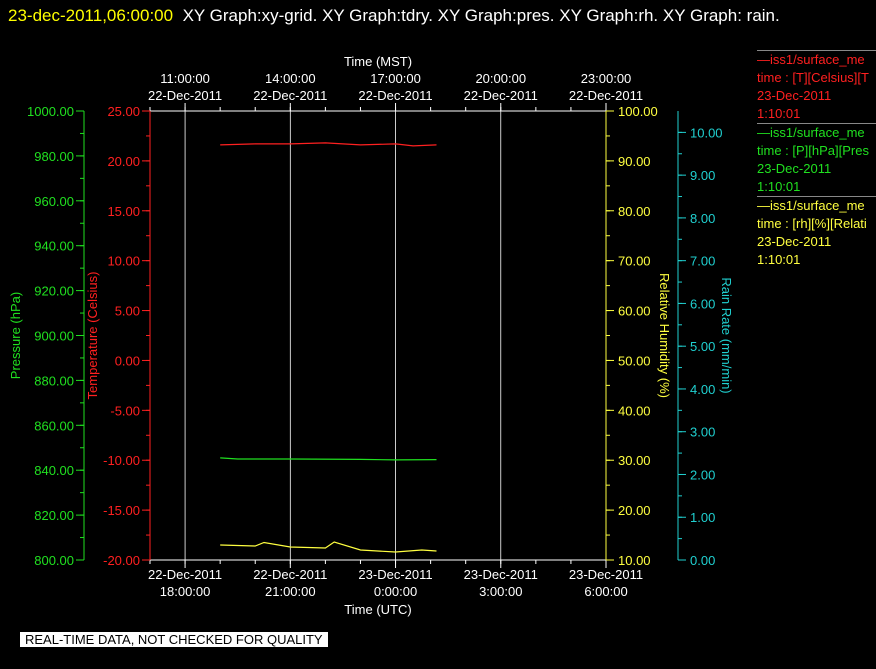 The height and width of the screenshot is (669, 876). Describe the element at coordinates (634, 460) in the screenshot. I see `humidity-tick-label: 30.00` at that location.